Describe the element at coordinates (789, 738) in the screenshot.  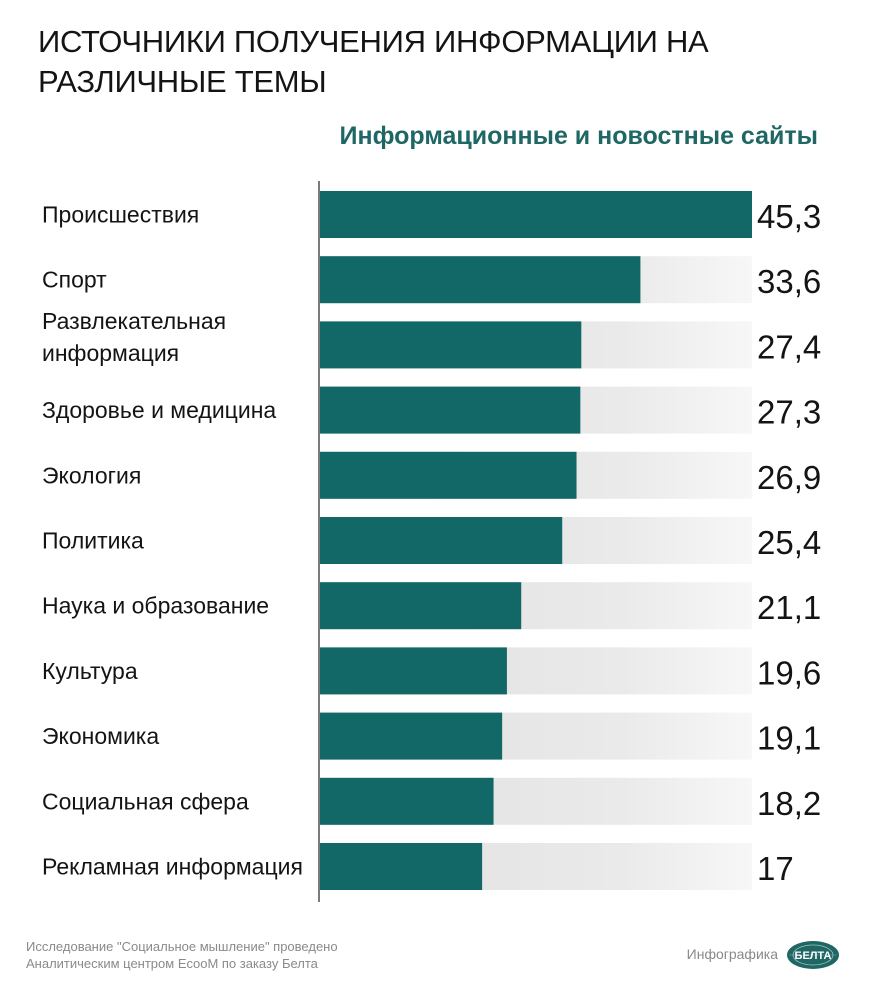
I see `value-label: 19,1` at that location.